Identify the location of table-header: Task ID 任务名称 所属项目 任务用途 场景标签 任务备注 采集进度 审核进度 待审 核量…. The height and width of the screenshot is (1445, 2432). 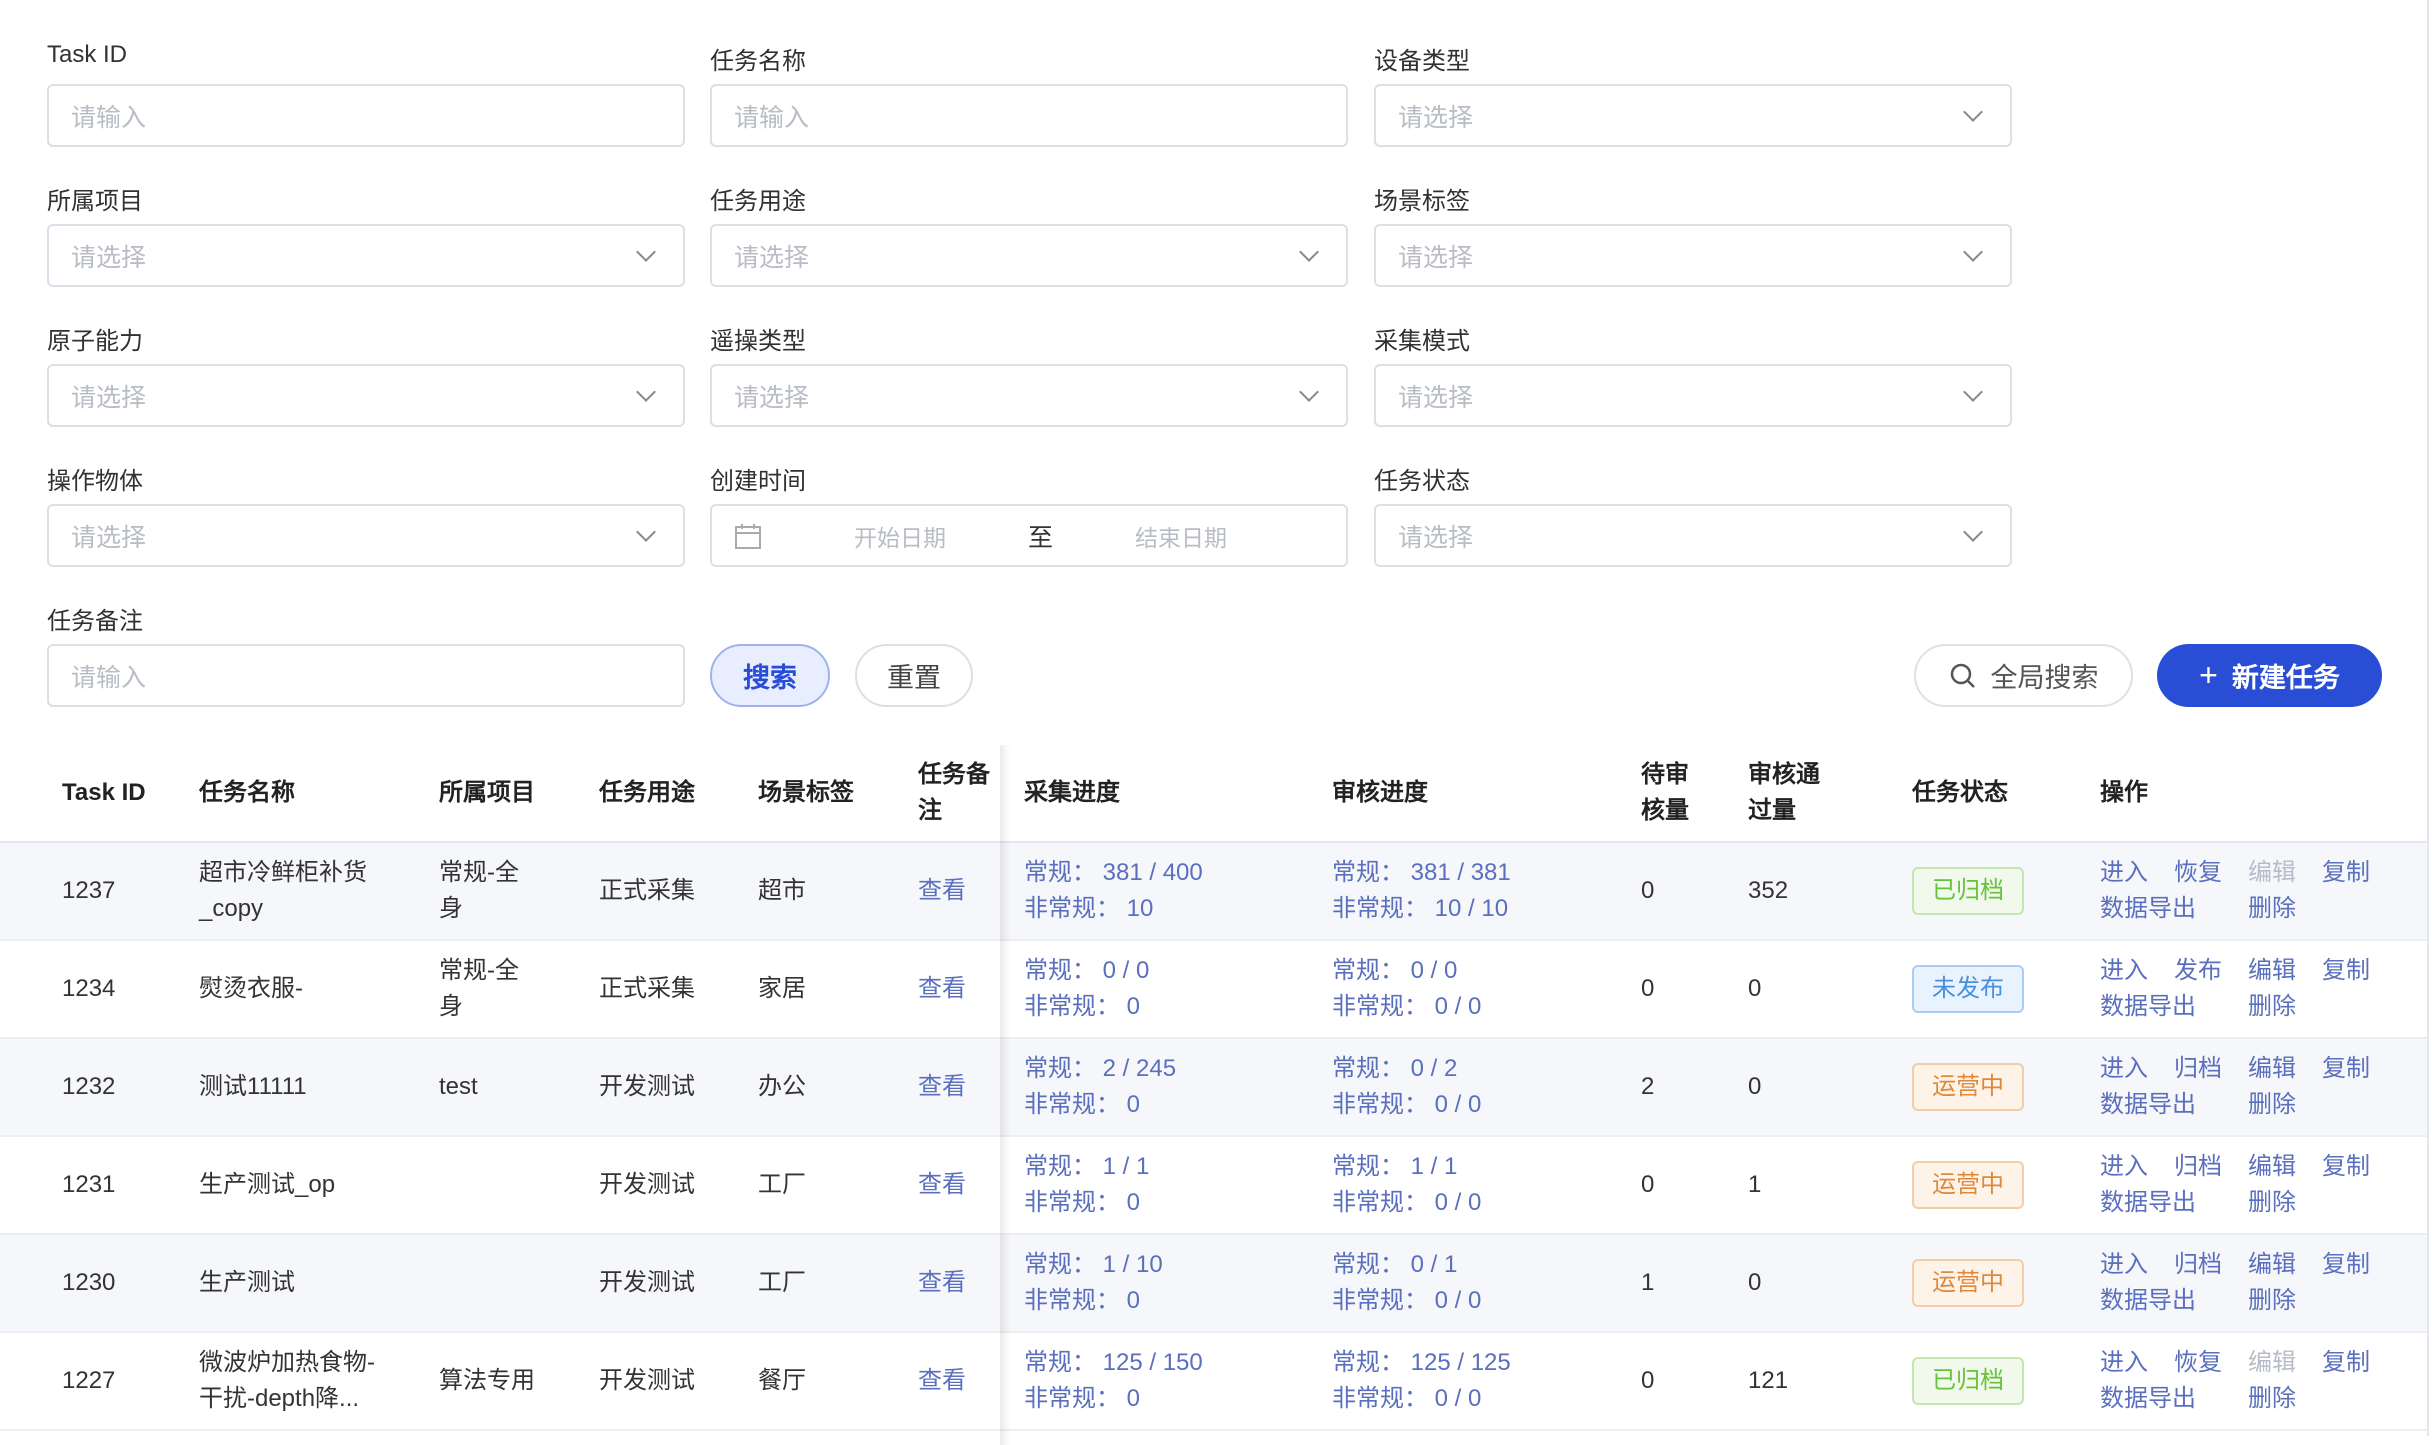
(1213, 794).